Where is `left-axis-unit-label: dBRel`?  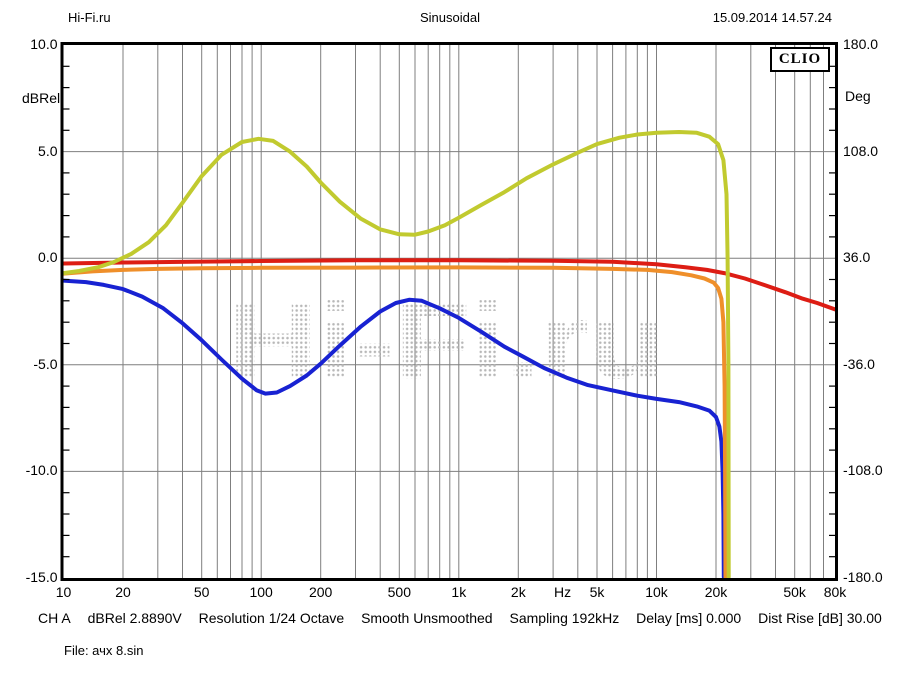 left-axis-unit-label: dBRel is located at coordinates (41, 98).